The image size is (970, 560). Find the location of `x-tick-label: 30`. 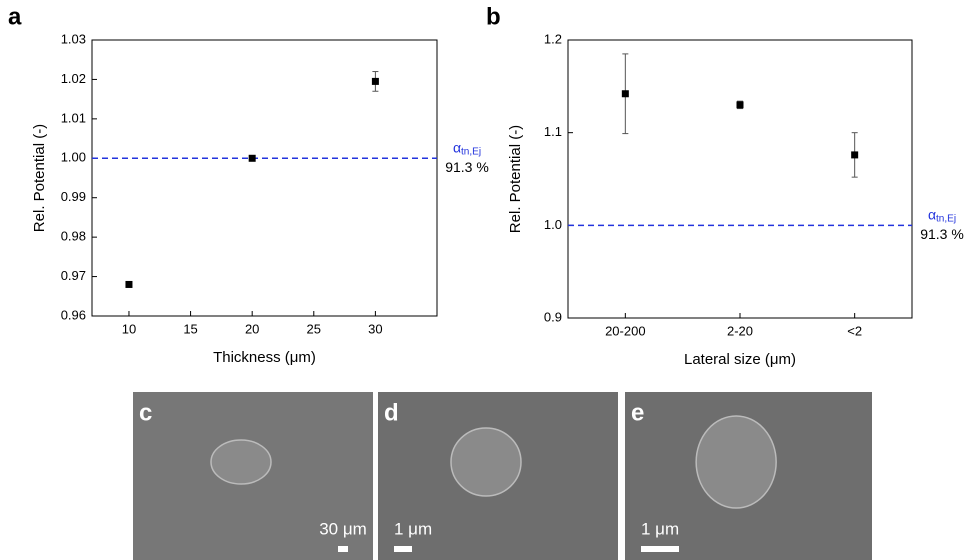

x-tick-label: 30 is located at coordinates (375, 328).